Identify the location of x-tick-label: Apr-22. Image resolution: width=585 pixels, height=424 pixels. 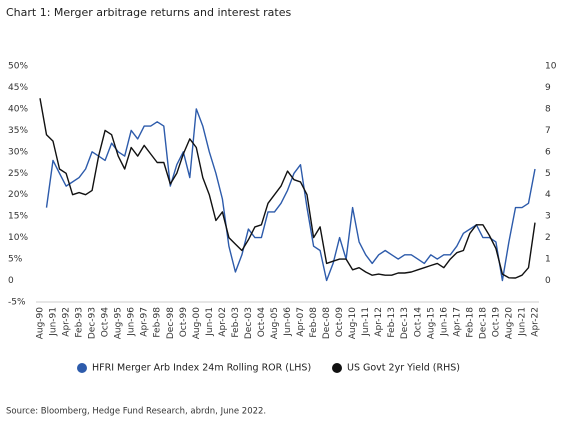
(536, 322).